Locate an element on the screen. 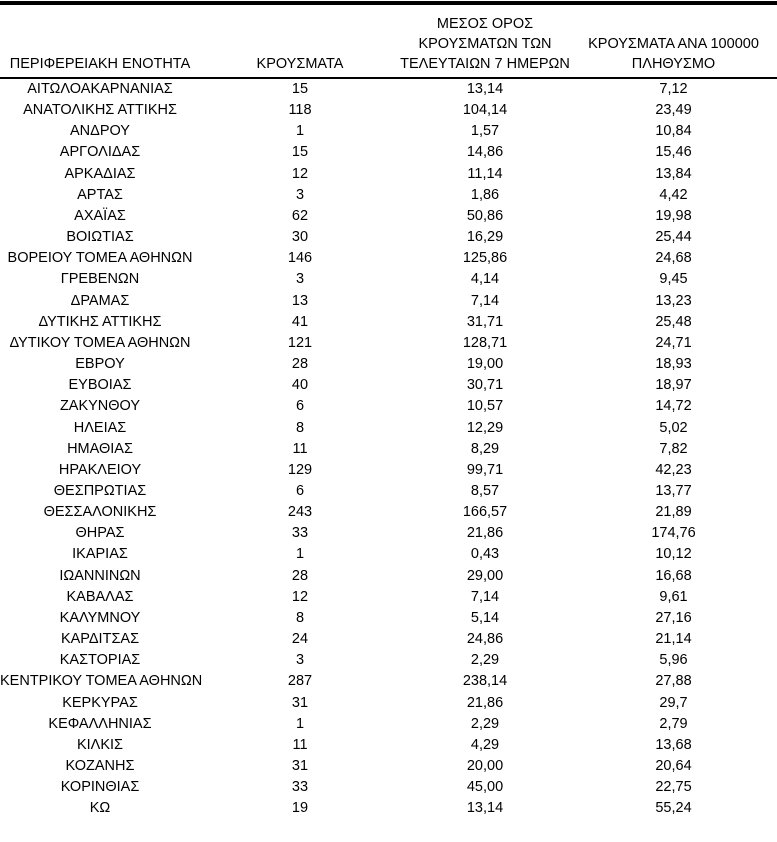 The image size is (777, 842). cell-region: ΚΕΦΑΛΛΗΝΙΑΣ is located at coordinates (100, 723).